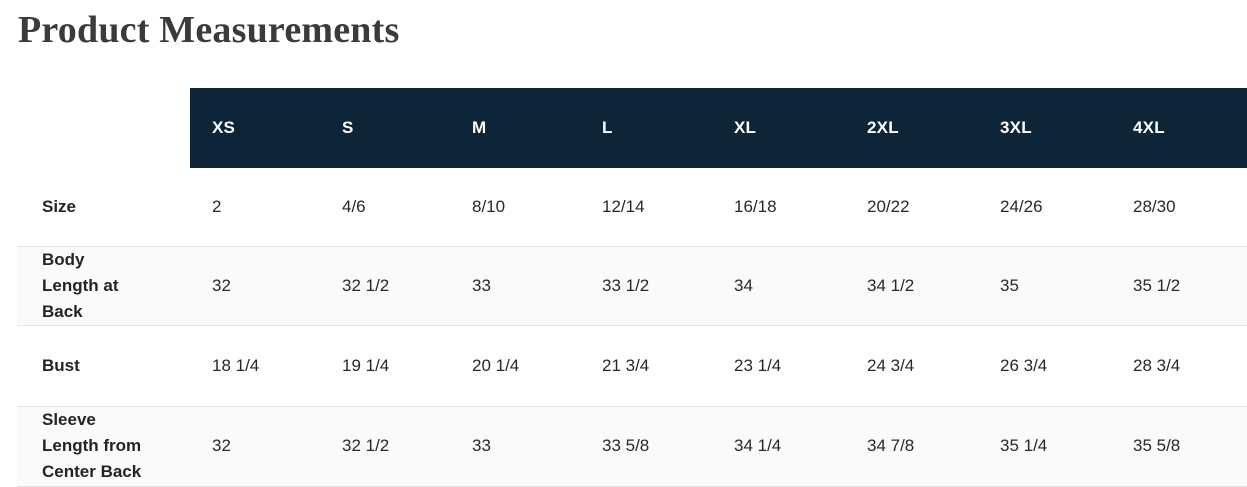 This screenshot has height=487, width=1247. Describe the element at coordinates (489, 206) in the screenshot. I see `measurement-cell: 8/10` at that location.